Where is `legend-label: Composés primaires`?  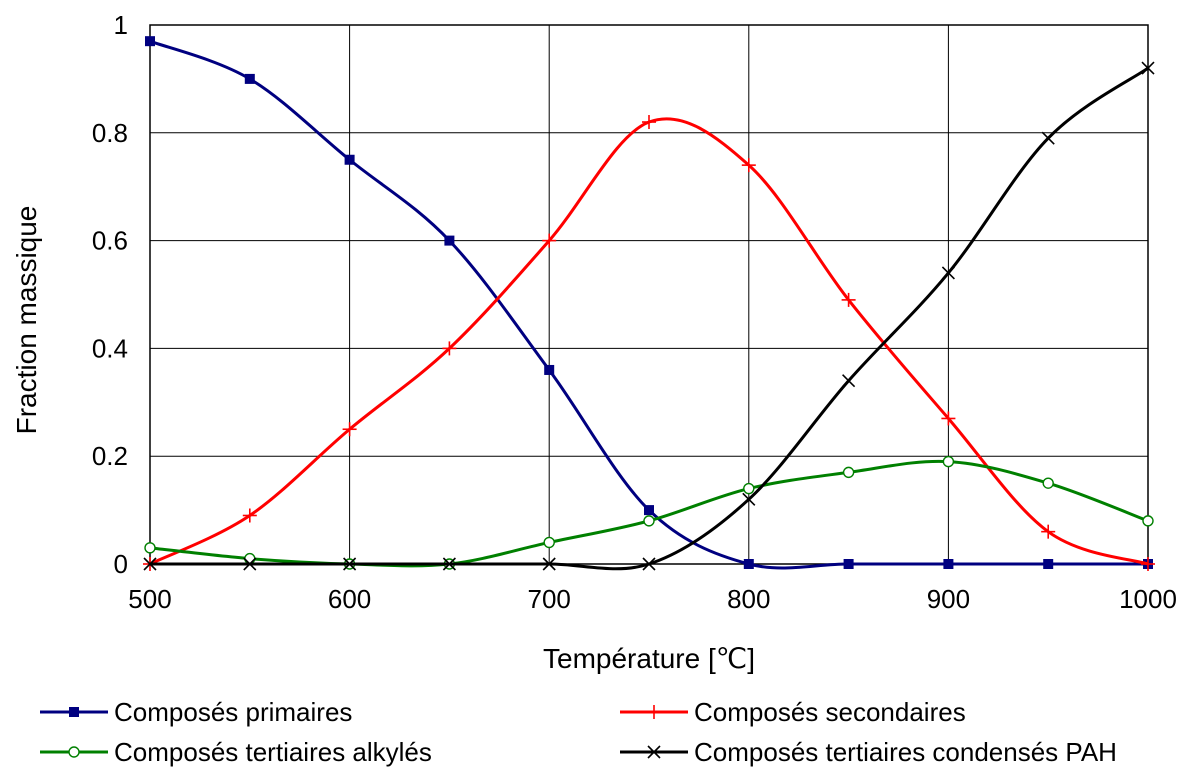 legend-label: Composés primaires is located at coordinates (233, 712).